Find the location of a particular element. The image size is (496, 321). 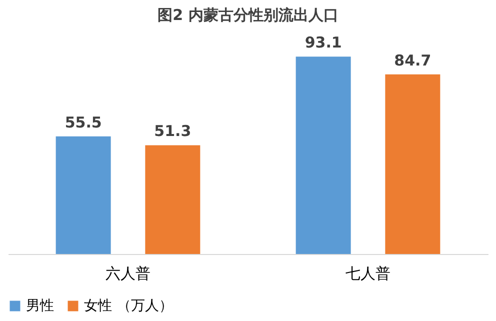

x-tick-label: 七人普 is located at coordinates (368, 273).